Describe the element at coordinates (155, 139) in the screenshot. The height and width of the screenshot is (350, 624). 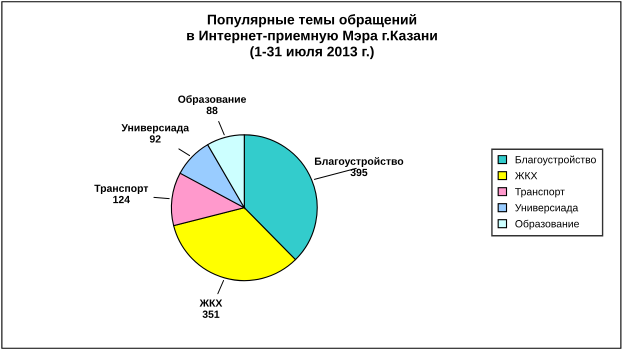
I see `data-label: 92` at that location.